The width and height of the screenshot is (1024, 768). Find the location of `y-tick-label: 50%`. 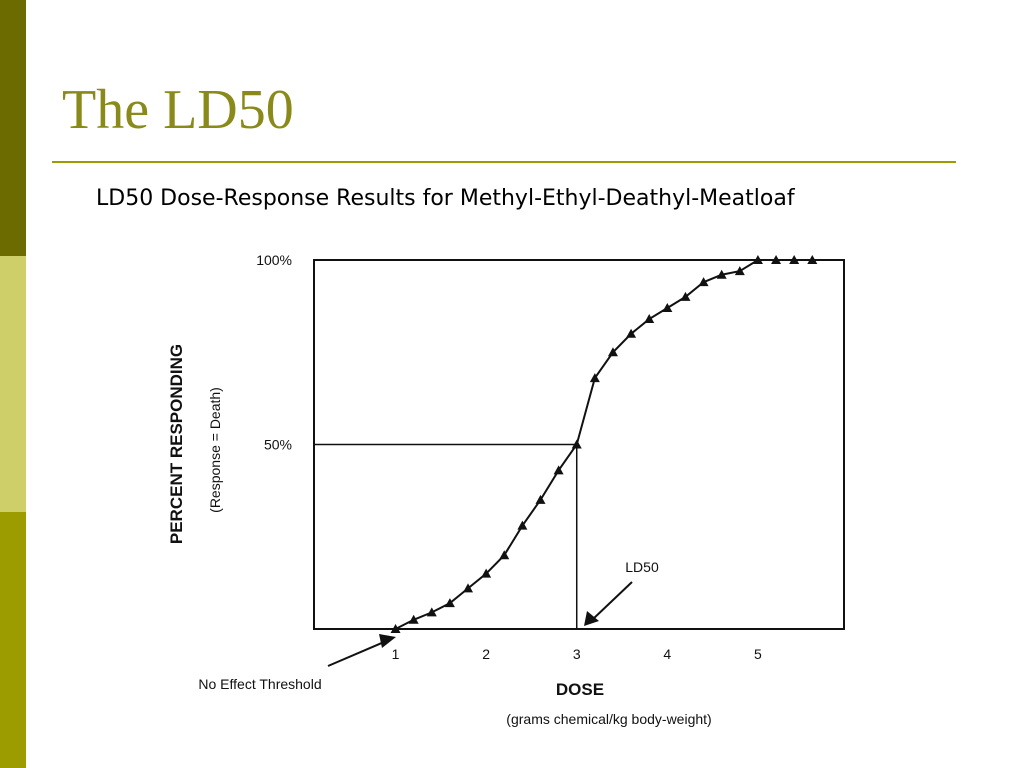

y-tick-label: 50% is located at coordinates (278, 445).